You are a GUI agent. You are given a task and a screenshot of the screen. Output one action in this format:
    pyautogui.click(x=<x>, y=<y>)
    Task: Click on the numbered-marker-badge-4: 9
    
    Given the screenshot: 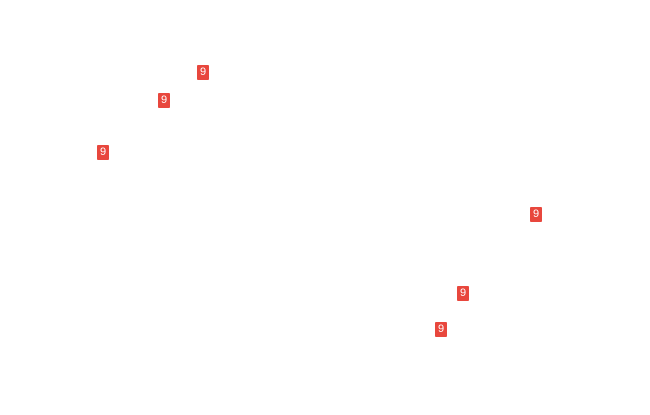 What is the action you would take?
    pyautogui.click(x=536, y=214)
    